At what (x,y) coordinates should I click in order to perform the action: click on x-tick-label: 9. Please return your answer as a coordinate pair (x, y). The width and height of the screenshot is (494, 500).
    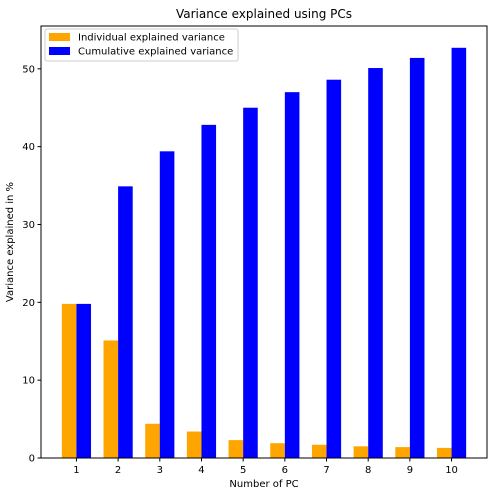
    Looking at the image, I should click on (410, 470).